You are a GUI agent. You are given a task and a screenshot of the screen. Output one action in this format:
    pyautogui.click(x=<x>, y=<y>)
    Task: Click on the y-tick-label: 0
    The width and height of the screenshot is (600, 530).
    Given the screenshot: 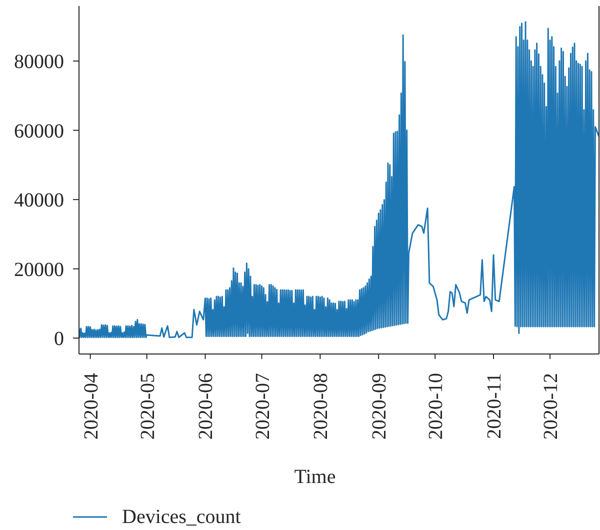 What is the action you would take?
    pyautogui.click(x=59, y=339)
    